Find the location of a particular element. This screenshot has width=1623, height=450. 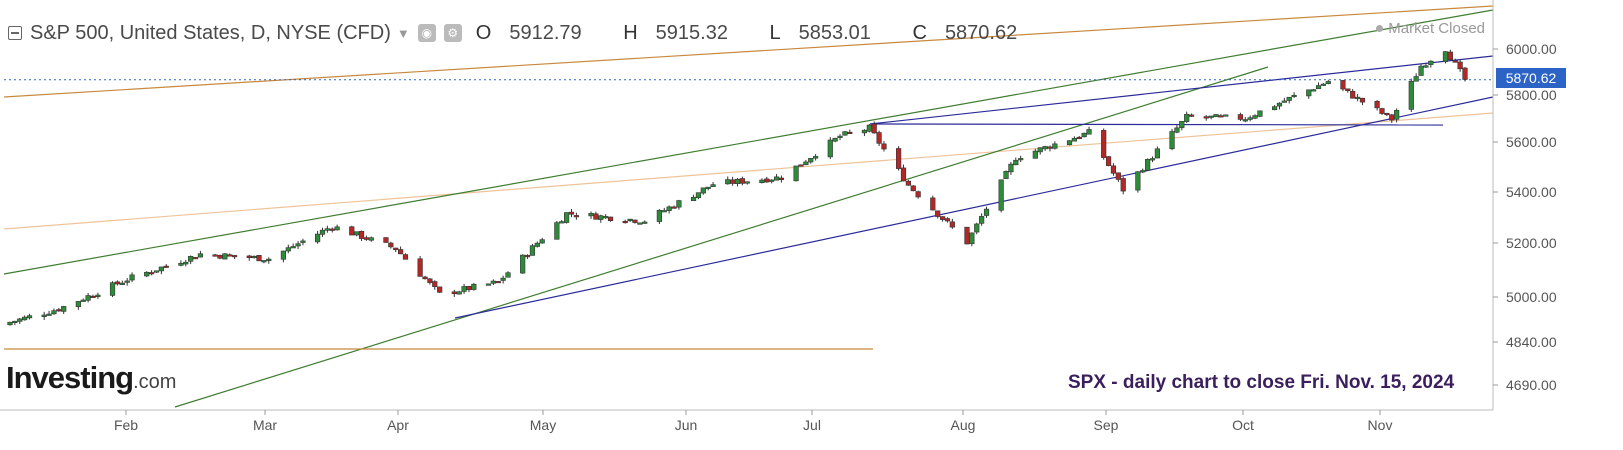

low-label: L is located at coordinates (775, 32).